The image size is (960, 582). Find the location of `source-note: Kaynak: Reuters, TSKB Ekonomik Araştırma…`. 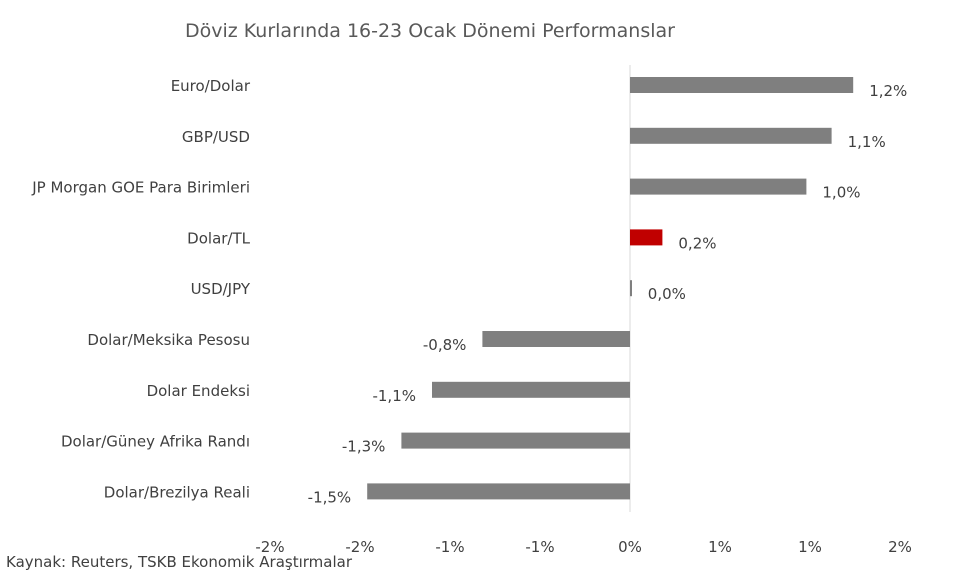

source-note: Kaynak: Reuters, TSKB Ekonomik Araştırma… is located at coordinates (179, 562).